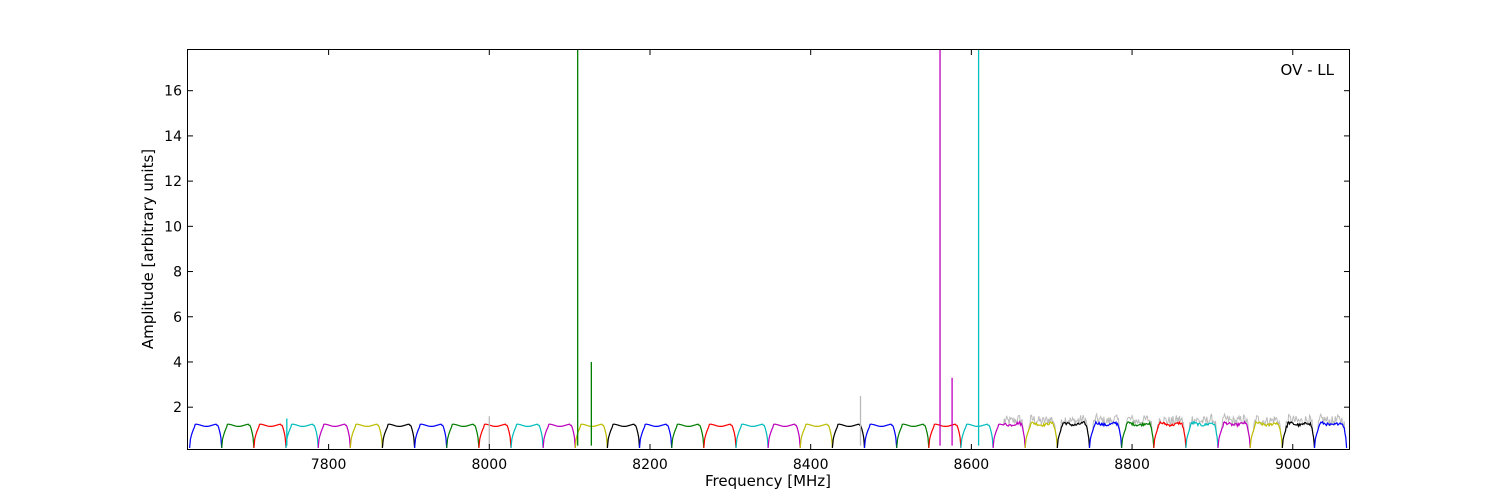 The image size is (1500, 500). What do you see at coordinates (173, 137) in the screenshot?
I see `y-tick-label: 14` at bounding box center [173, 137].